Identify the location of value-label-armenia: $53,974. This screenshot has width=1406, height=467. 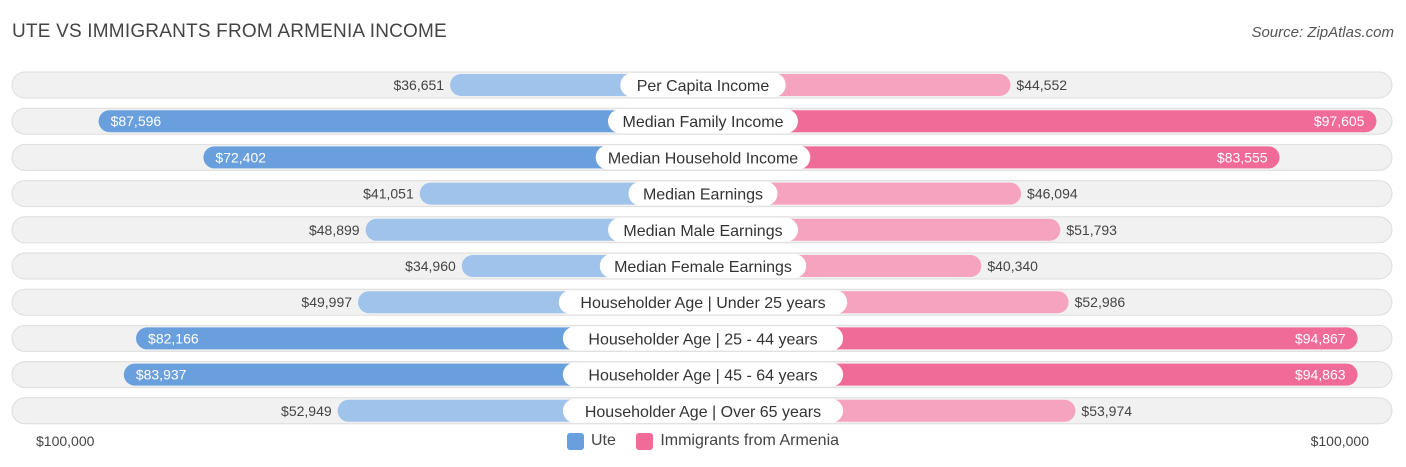
(1106, 411).